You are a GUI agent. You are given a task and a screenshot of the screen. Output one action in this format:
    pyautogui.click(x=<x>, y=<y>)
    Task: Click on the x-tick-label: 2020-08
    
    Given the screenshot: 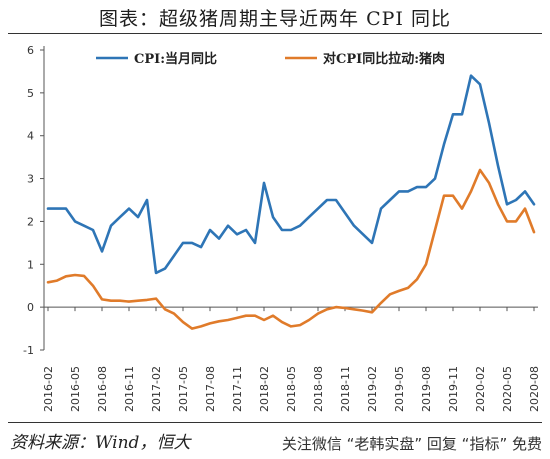 What is the action you would take?
    pyautogui.click(x=534, y=389)
    